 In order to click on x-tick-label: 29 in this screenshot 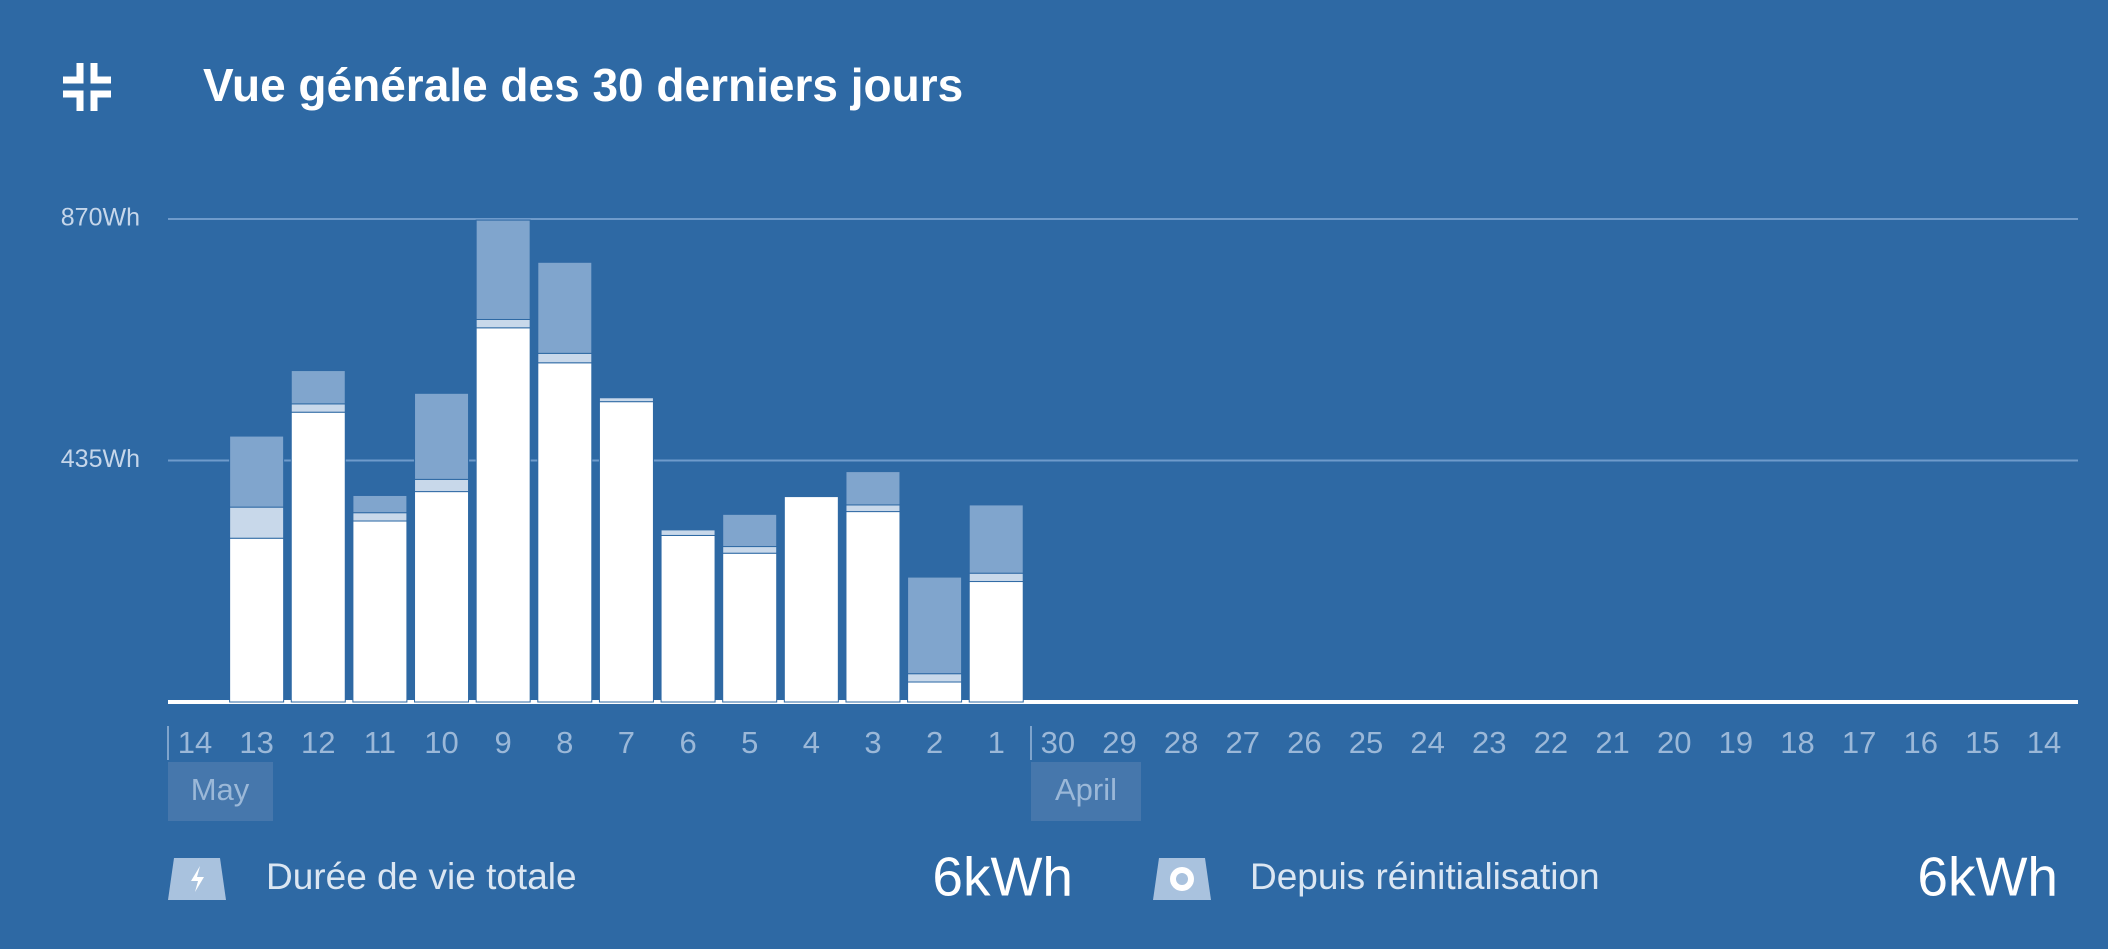, I will do `click(1119, 742)`.